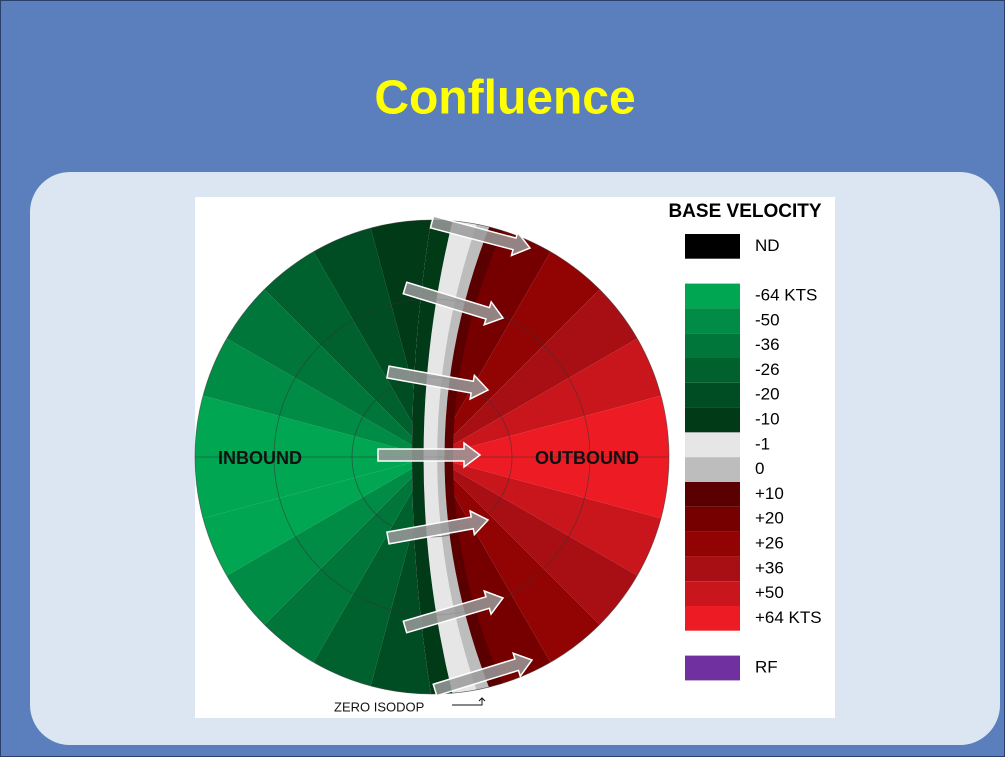  Describe the element at coordinates (766, 666) in the screenshot. I see `legend-label: RF` at that location.